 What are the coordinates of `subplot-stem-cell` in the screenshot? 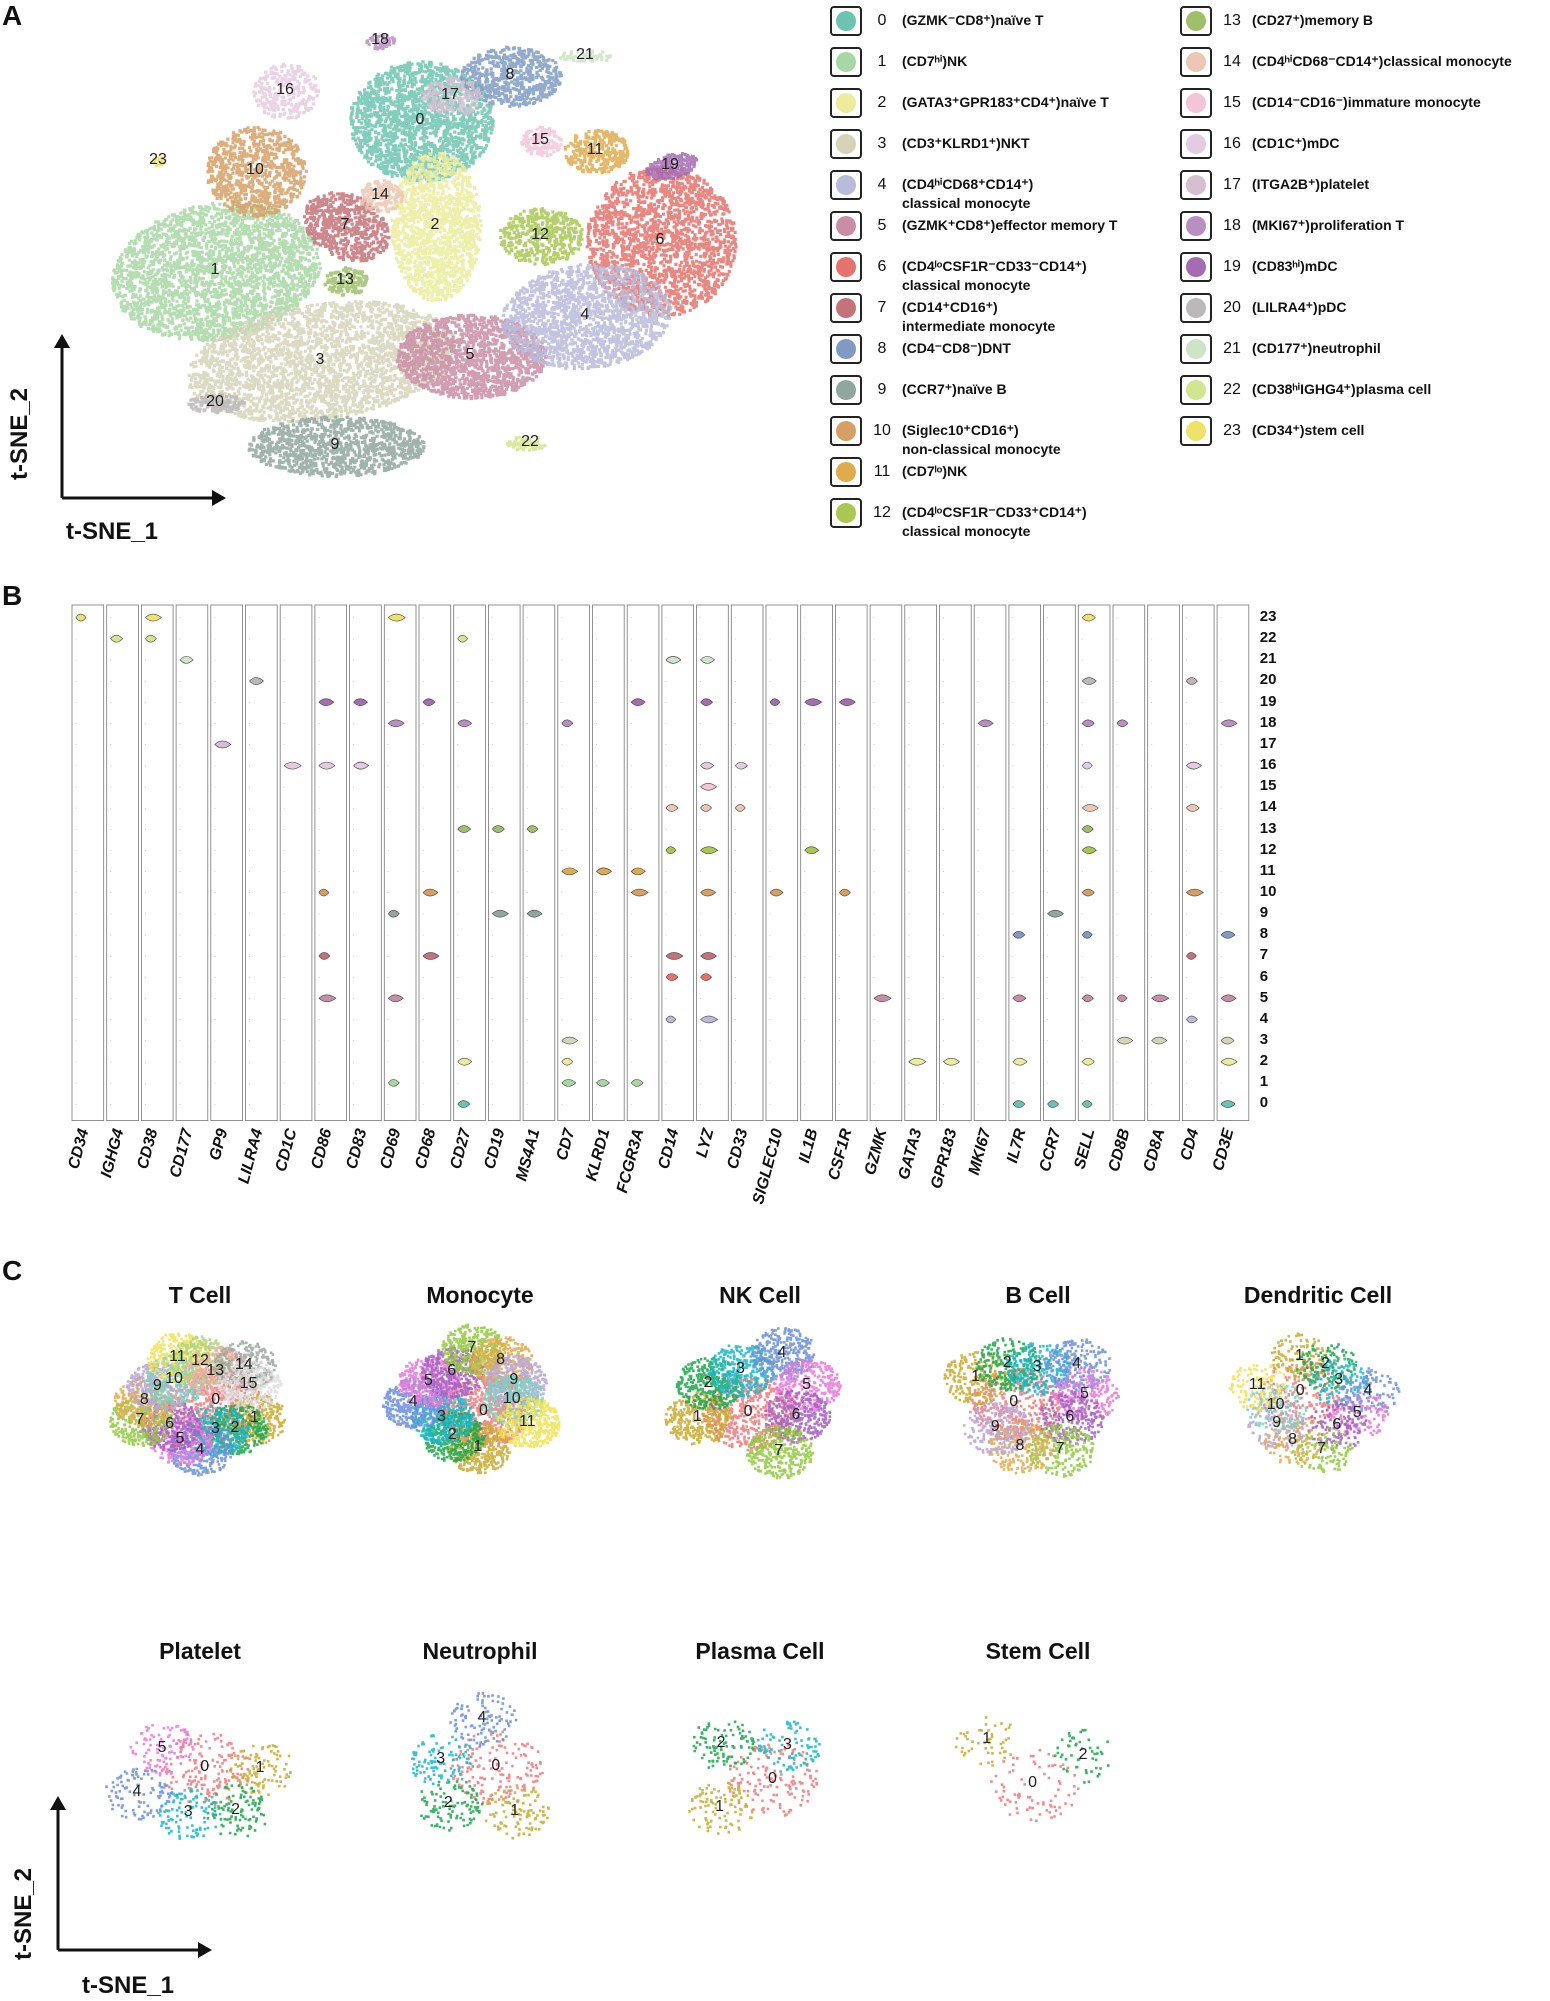 It's located at (1032, 1769).